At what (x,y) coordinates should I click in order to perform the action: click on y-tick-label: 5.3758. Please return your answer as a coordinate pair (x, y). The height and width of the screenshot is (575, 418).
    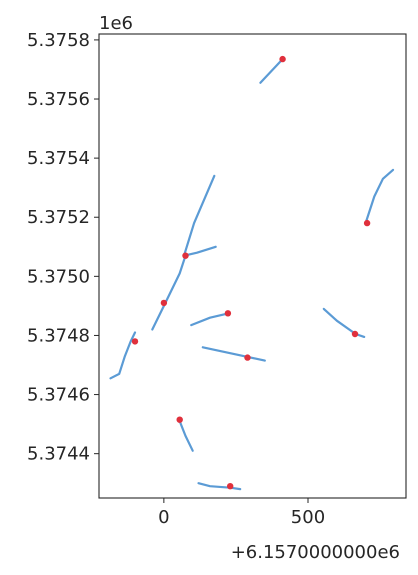
    Looking at the image, I should click on (58, 40).